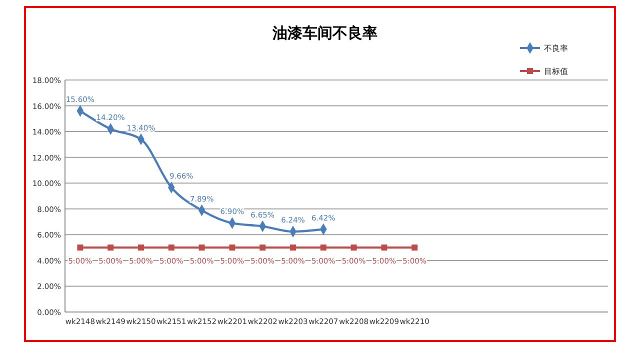  I want to click on chart-title: 油漆车间不良率, so click(325, 33).